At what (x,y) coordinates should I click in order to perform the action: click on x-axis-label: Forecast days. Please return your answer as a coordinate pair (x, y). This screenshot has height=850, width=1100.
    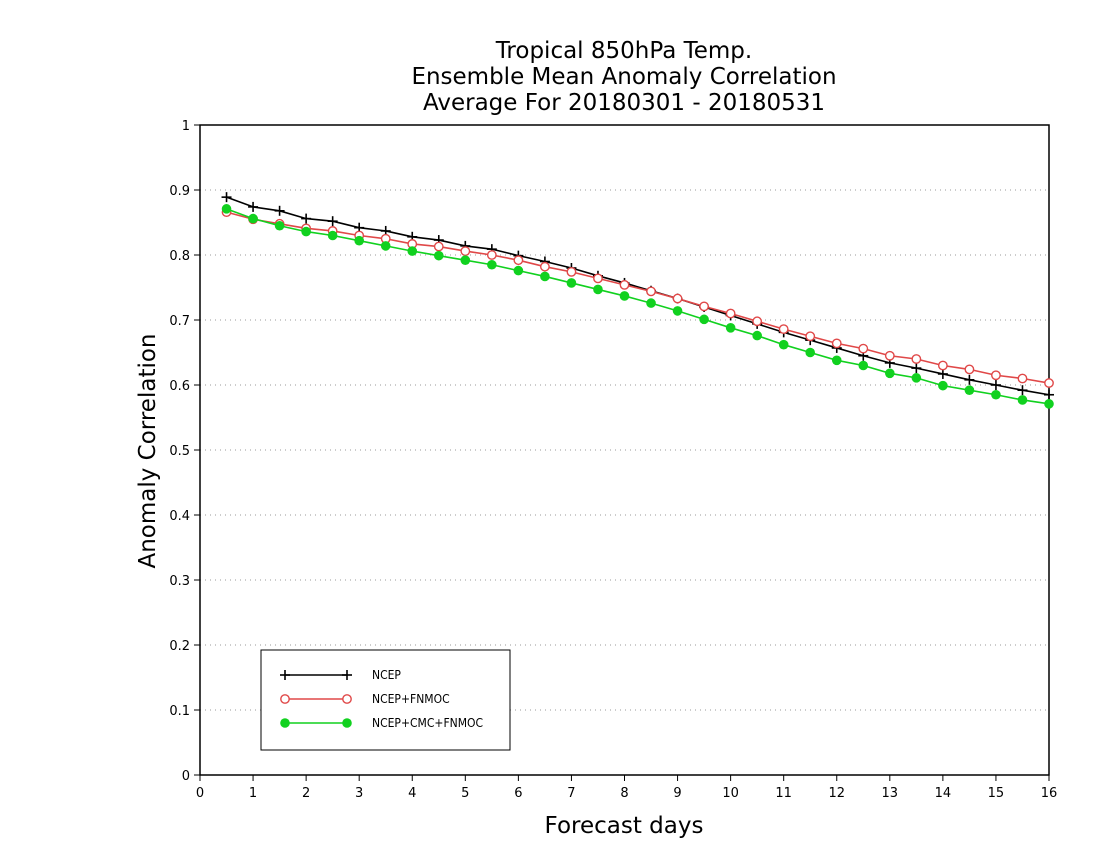
    Looking at the image, I should click on (624, 826).